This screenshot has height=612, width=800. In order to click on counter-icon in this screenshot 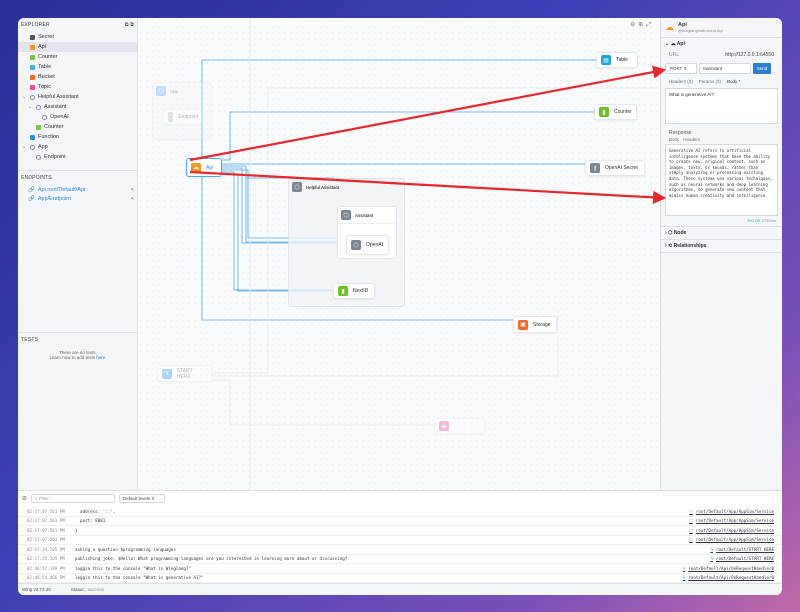, I will do `click(32, 57)`.